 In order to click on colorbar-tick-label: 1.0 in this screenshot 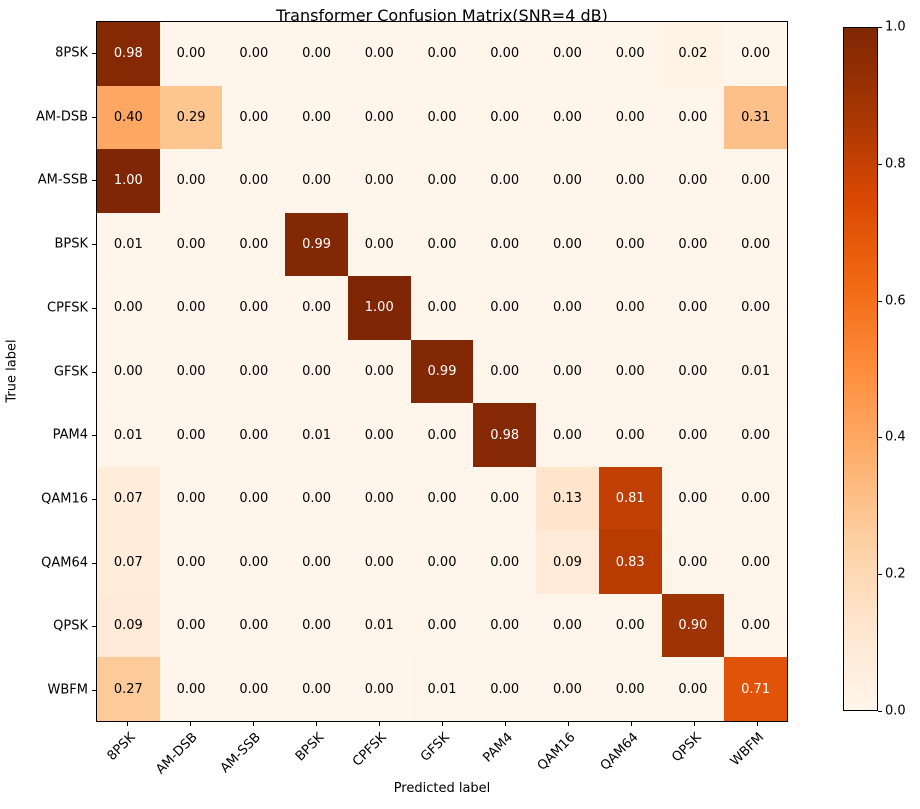, I will do `click(895, 27)`.